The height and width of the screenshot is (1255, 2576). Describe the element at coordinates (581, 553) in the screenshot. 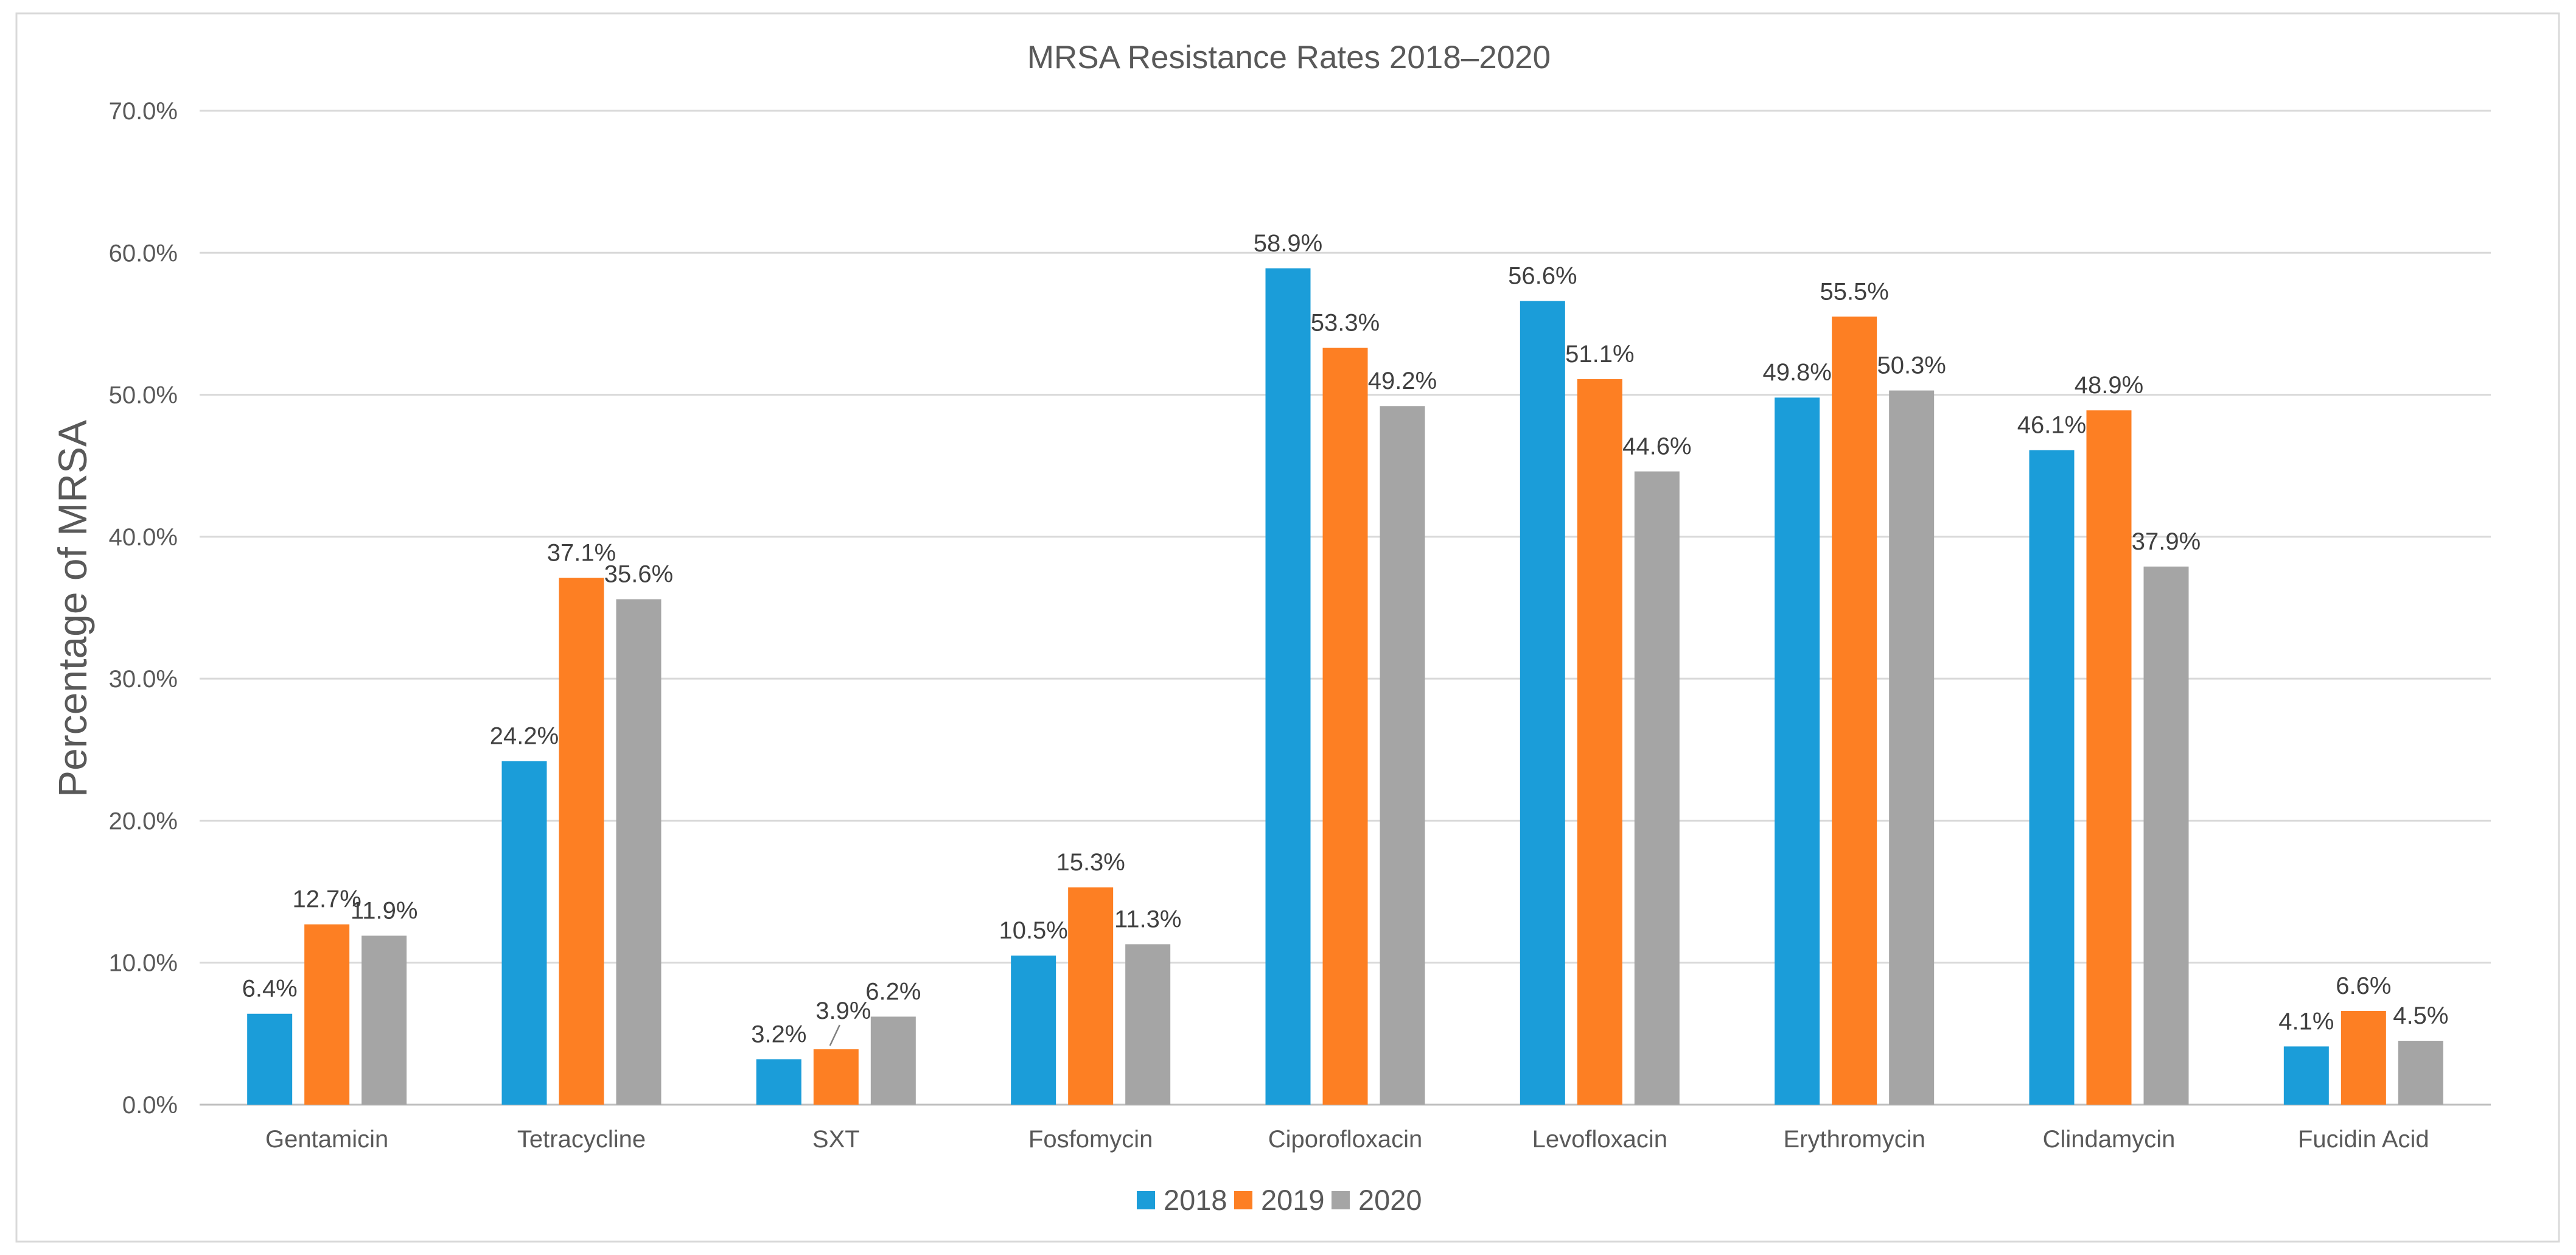

I see `data-label: 37.1%` at that location.